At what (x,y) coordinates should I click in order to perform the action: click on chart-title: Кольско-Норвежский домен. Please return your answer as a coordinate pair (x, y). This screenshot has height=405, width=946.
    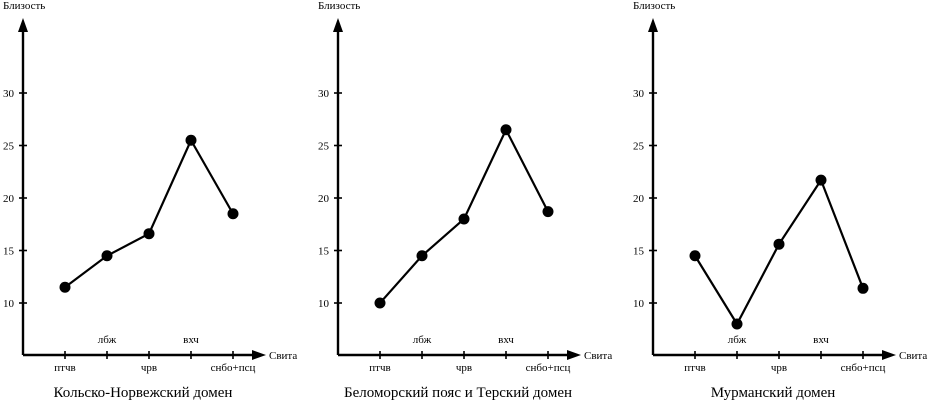
    Looking at the image, I should click on (143, 393).